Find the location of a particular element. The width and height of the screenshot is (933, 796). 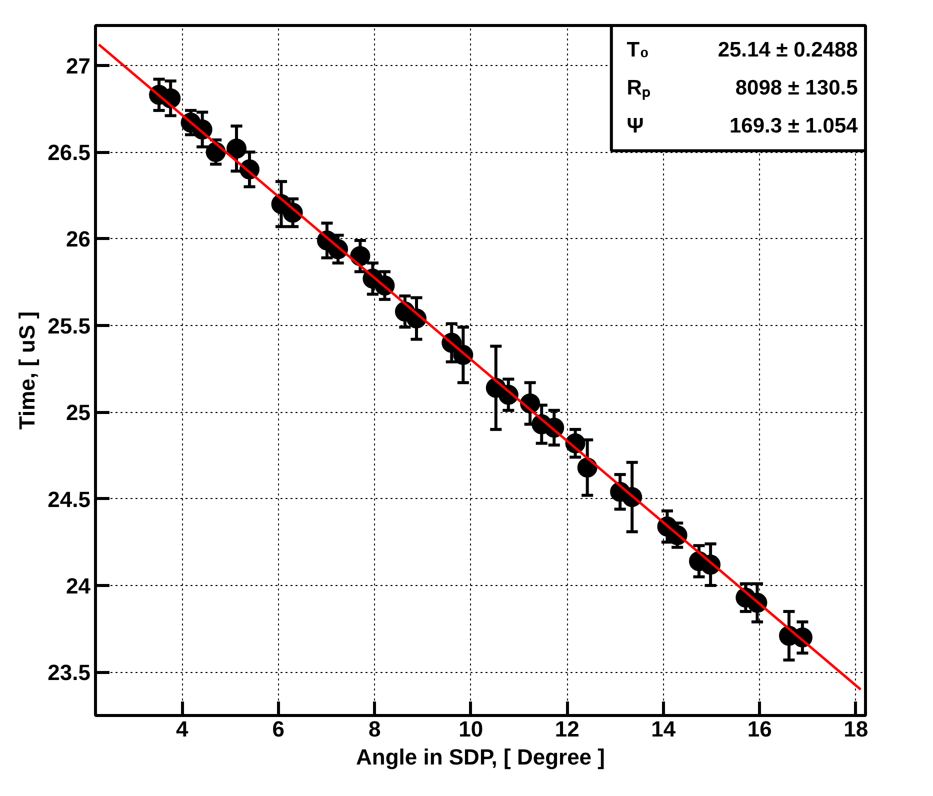

x-tick-label: 18 is located at coordinates (856, 729).